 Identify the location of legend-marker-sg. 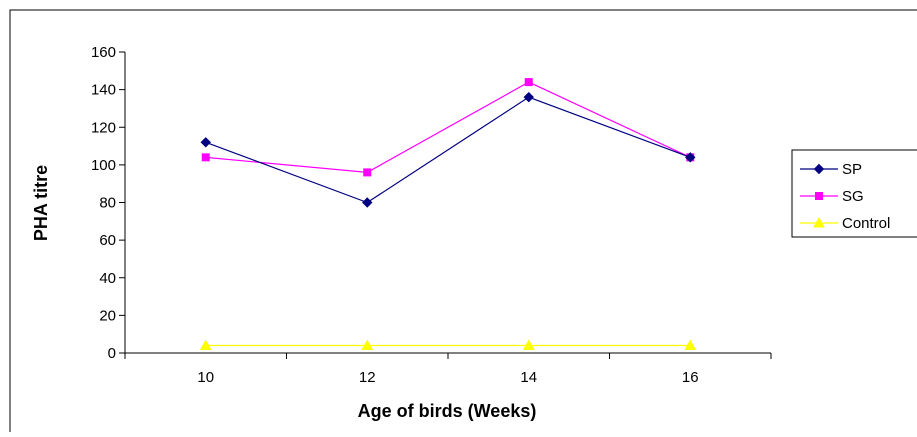
(819, 196).